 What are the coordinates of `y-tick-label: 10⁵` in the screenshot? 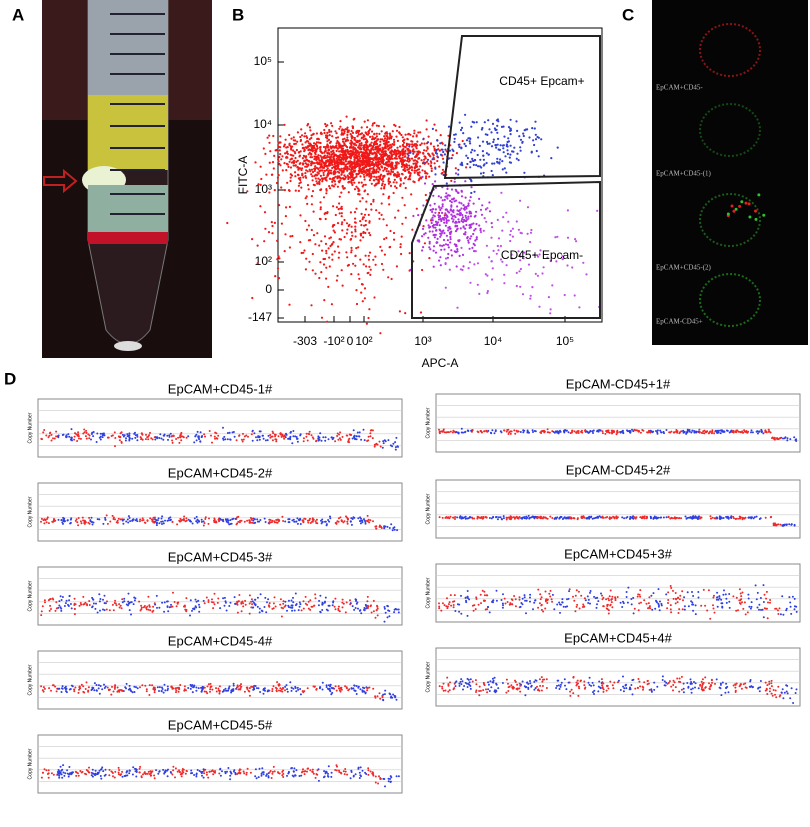 It's located at (263, 61).